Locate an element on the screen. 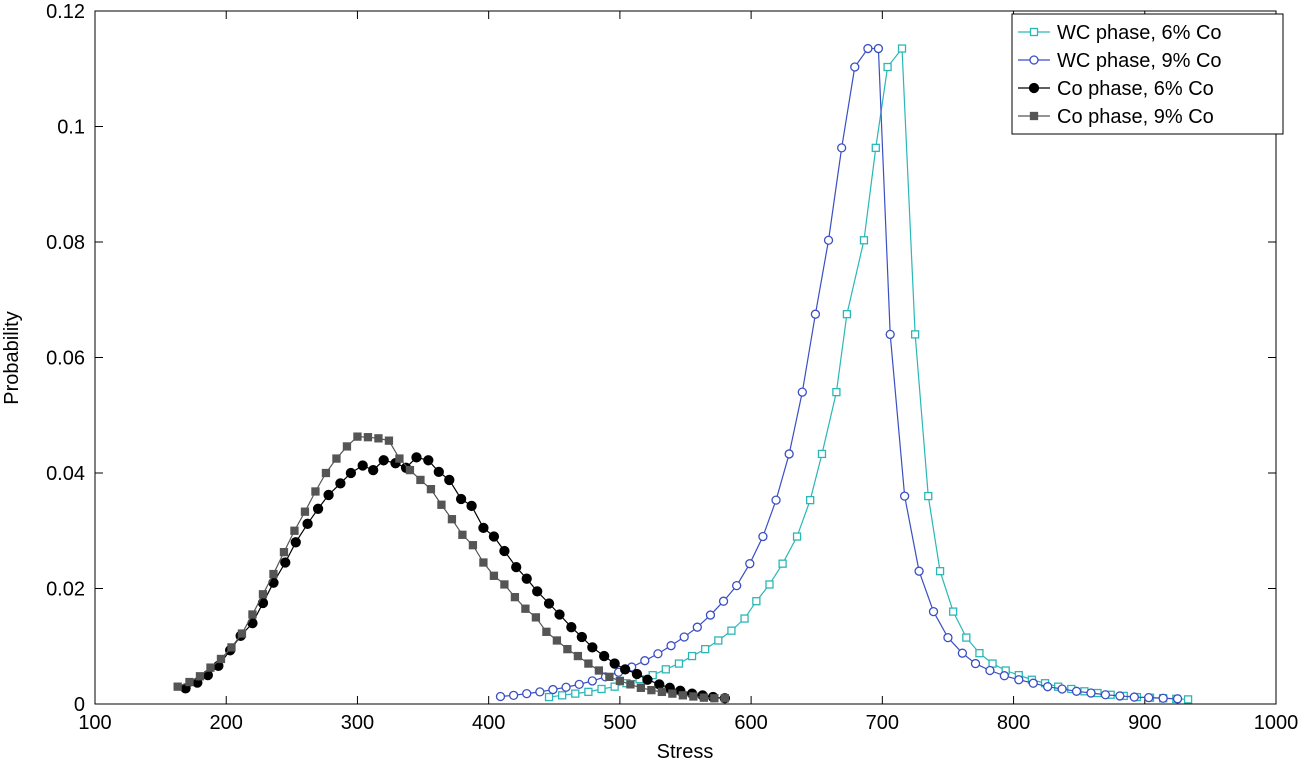  x-tick-label: 500 is located at coordinates (619, 723).